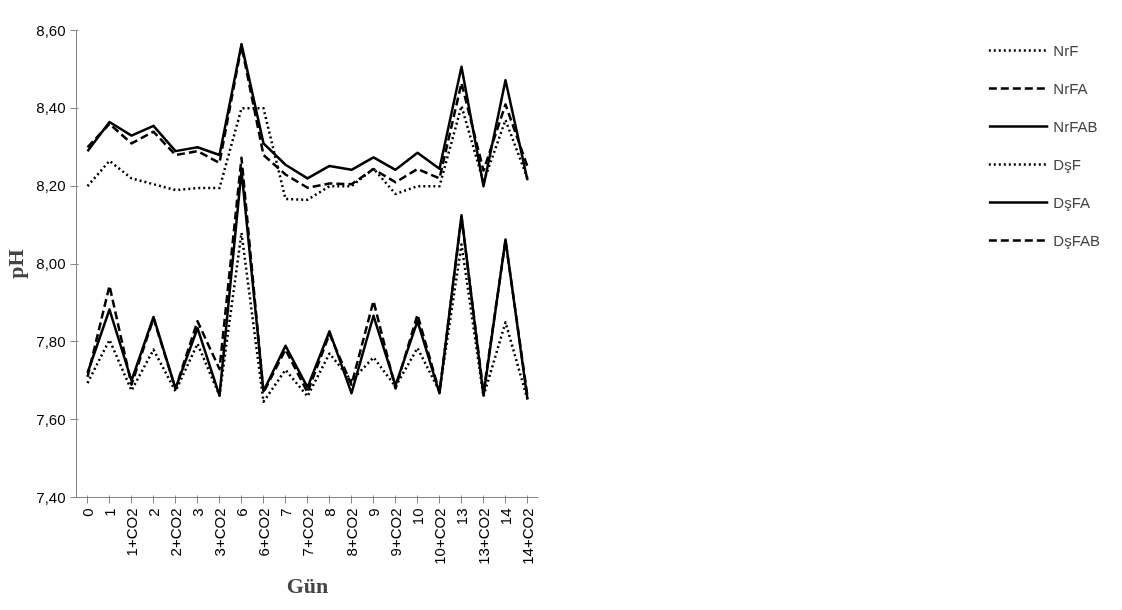 Image resolution: width=1122 pixels, height=610 pixels. Describe the element at coordinates (175, 532) in the screenshot. I see `x-tick-label: 2+CO2` at that location.